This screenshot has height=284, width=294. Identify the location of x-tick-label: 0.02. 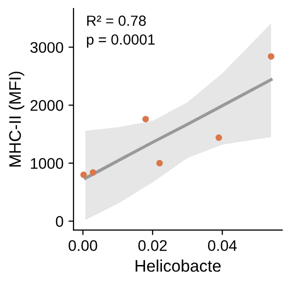
(152, 245).